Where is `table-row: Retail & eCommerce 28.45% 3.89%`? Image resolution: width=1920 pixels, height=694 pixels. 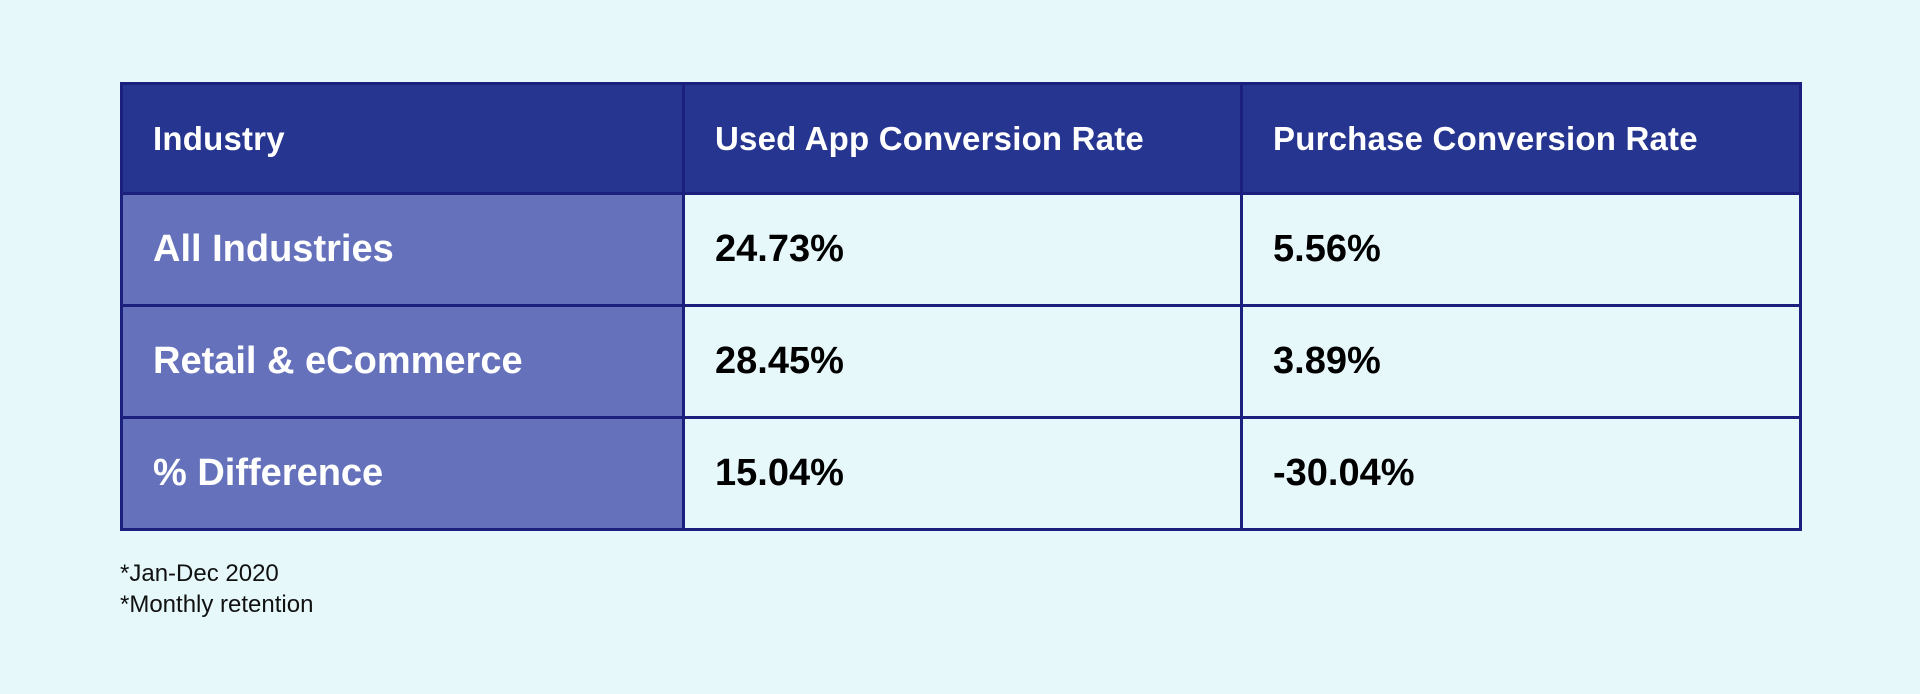 table-row: Retail & eCommerce 28.45% 3.89% is located at coordinates (961, 361).